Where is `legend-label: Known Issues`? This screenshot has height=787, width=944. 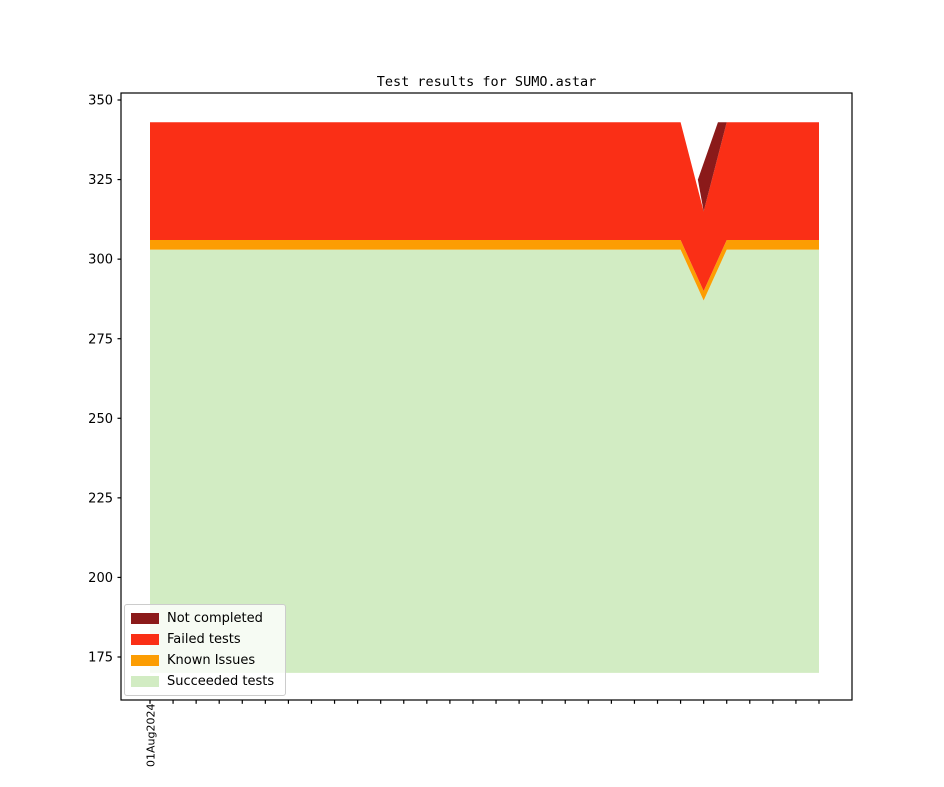 legend-label: Known Issues is located at coordinates (211, 660).